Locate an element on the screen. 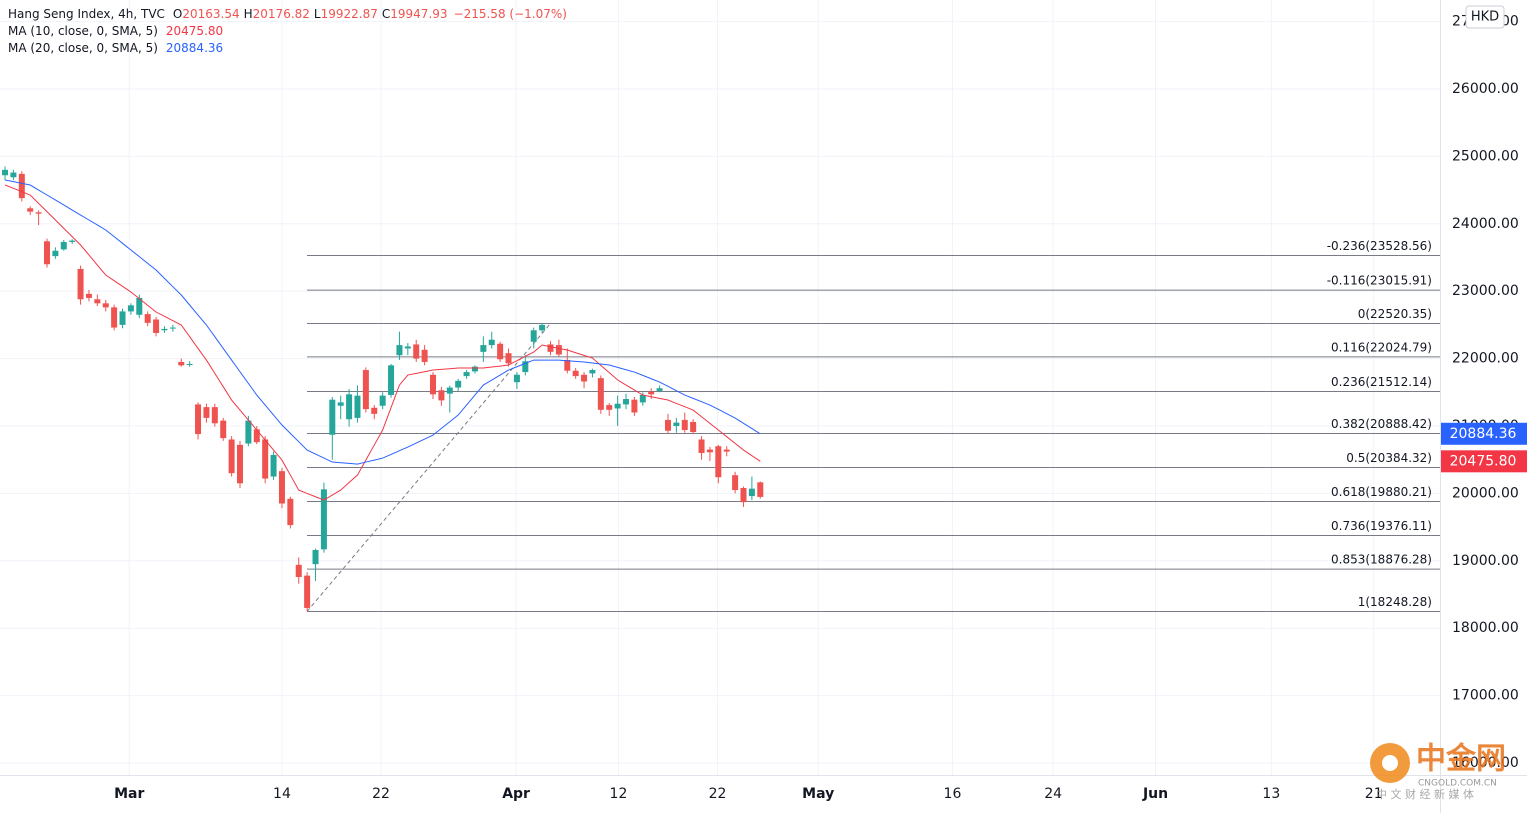 Image resolution: width=1527 pixels, height=813 pixels. y-tick-label: 16000.00 is located at coordinates (1485, 763).